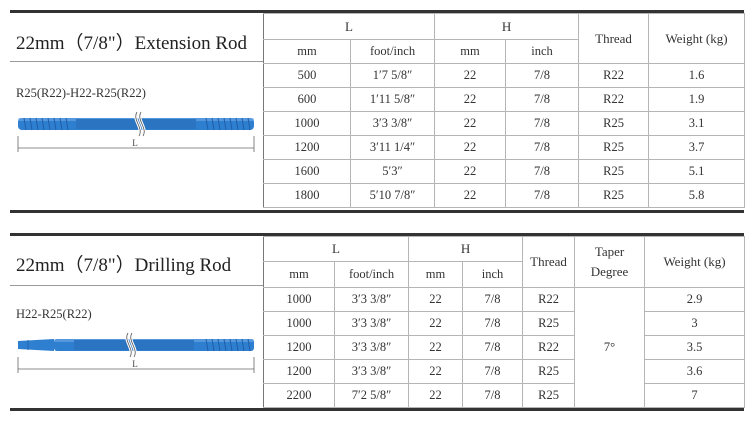 This screenshot has width=752, height=426. I want to click on table-row: 500 1′7 5/8″ 22 7/8 R22 1.6, so click(504, 75).